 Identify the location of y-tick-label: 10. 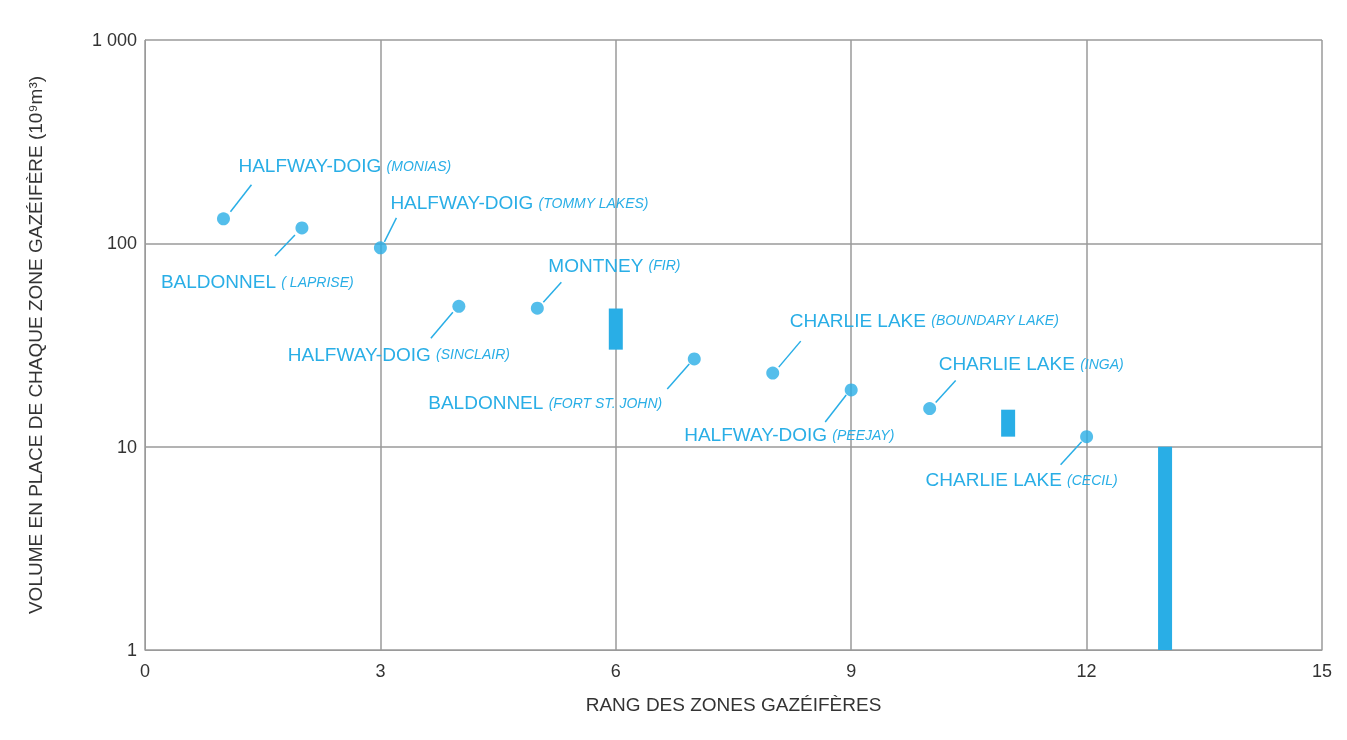
(126, 446).